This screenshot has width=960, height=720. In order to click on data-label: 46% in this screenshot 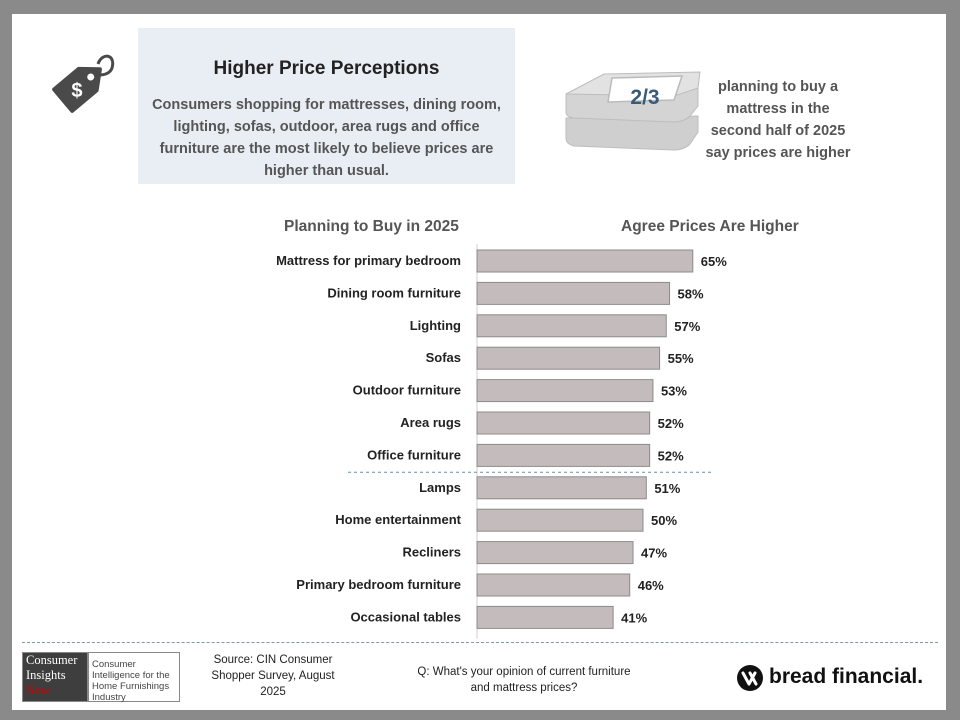, I will do `click(651, 585)`.